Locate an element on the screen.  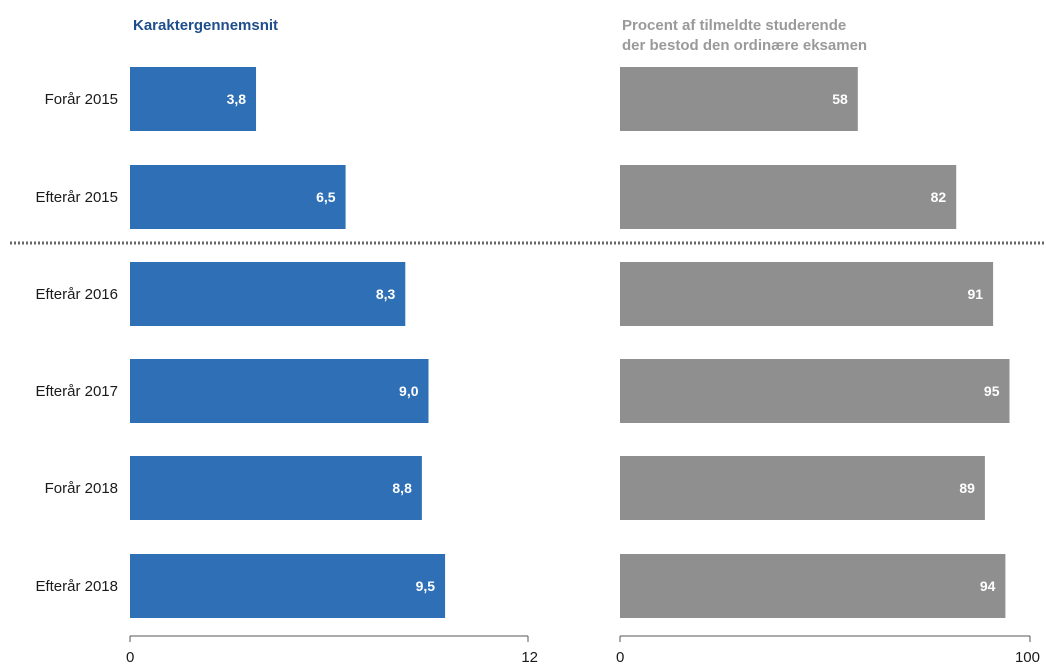
bar-value-label: 58 is located at coordinates (840, 99).